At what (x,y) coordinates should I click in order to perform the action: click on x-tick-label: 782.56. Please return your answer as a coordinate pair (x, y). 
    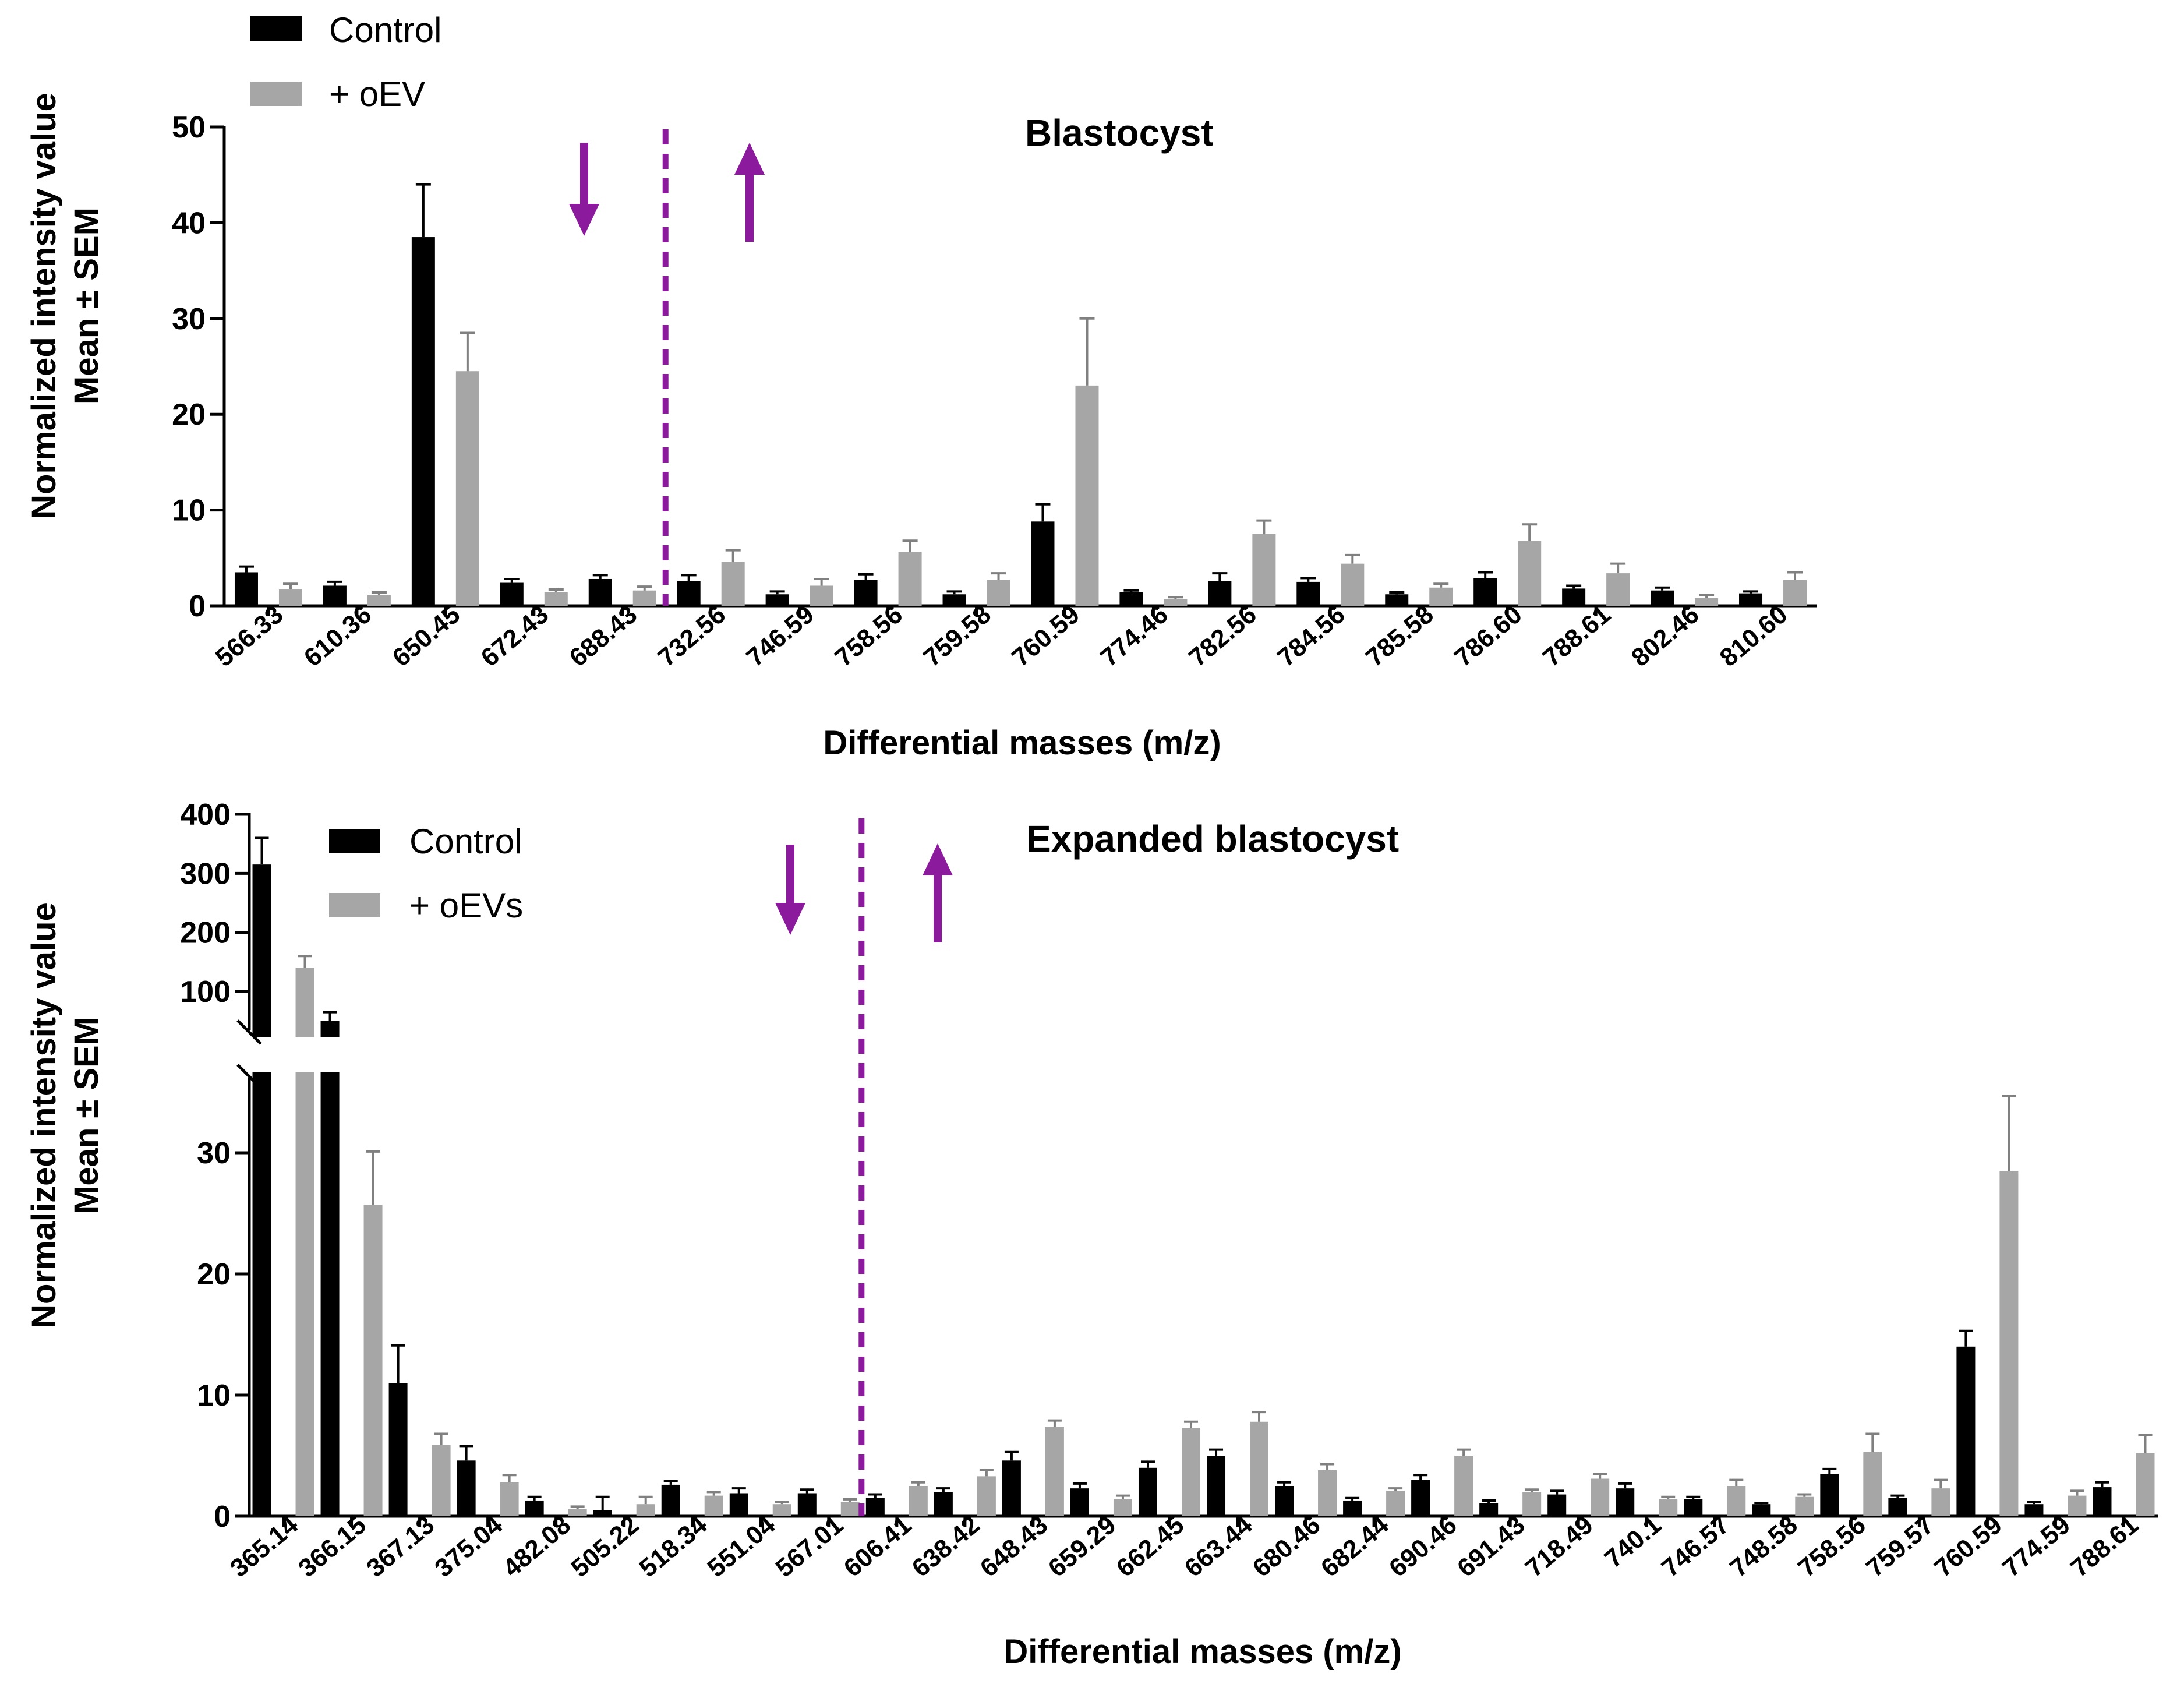
    Looking at the image, I should click on (1222, 636).